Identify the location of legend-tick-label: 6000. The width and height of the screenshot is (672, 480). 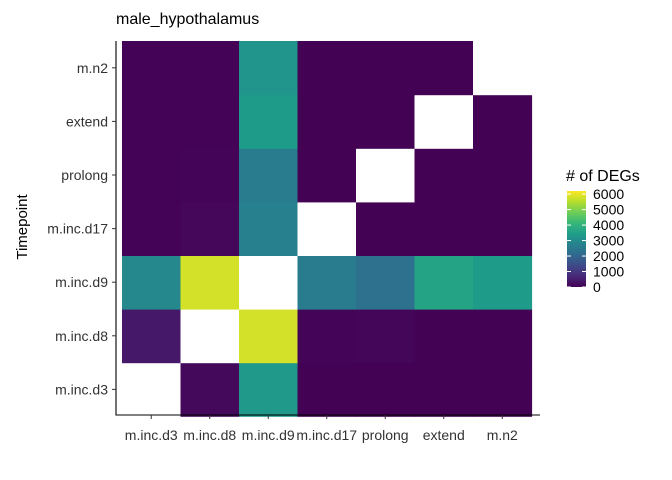
(608, 194).